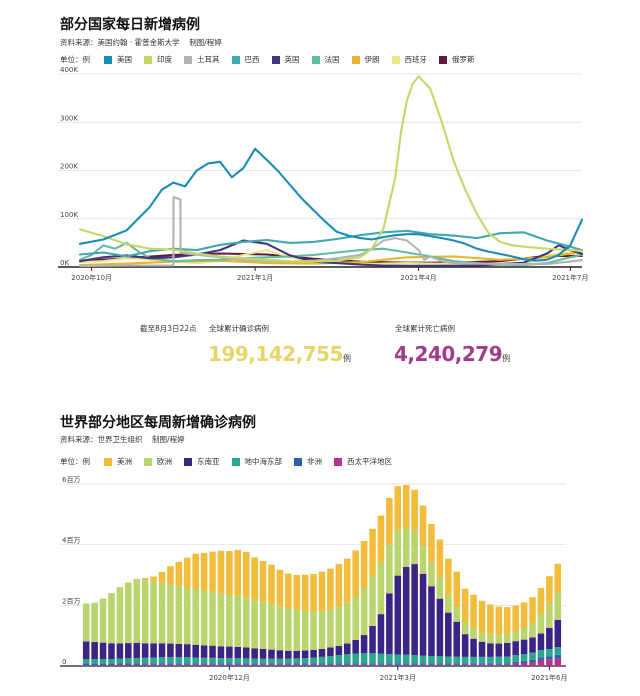  What do you see at coordinates (239, 328) in the screenshot?
I see `stat-cases-label: 全球累计确诊病例` at bounding box center [239, 328].